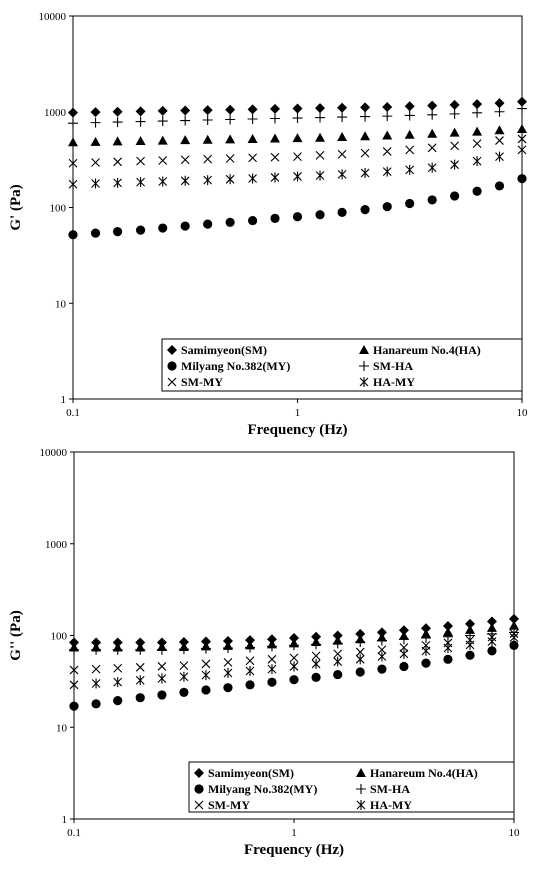  I want to click on y-axis-title: G' (Pa), so click(16, 207).